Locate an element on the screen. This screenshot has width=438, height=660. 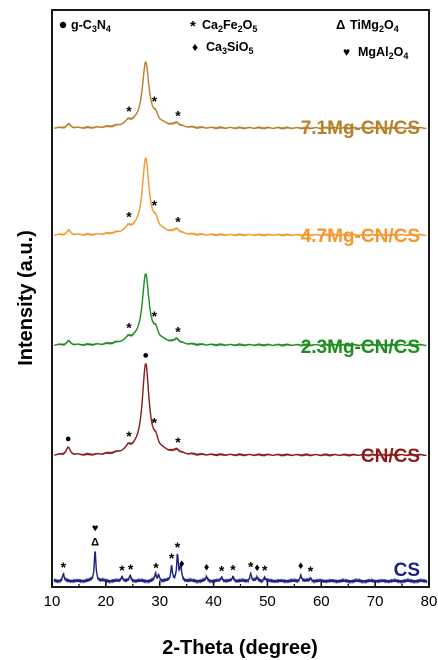
legend-item-ca2fe2o5: * Ca2Fe2O5 is located at coordinates (223, 26).